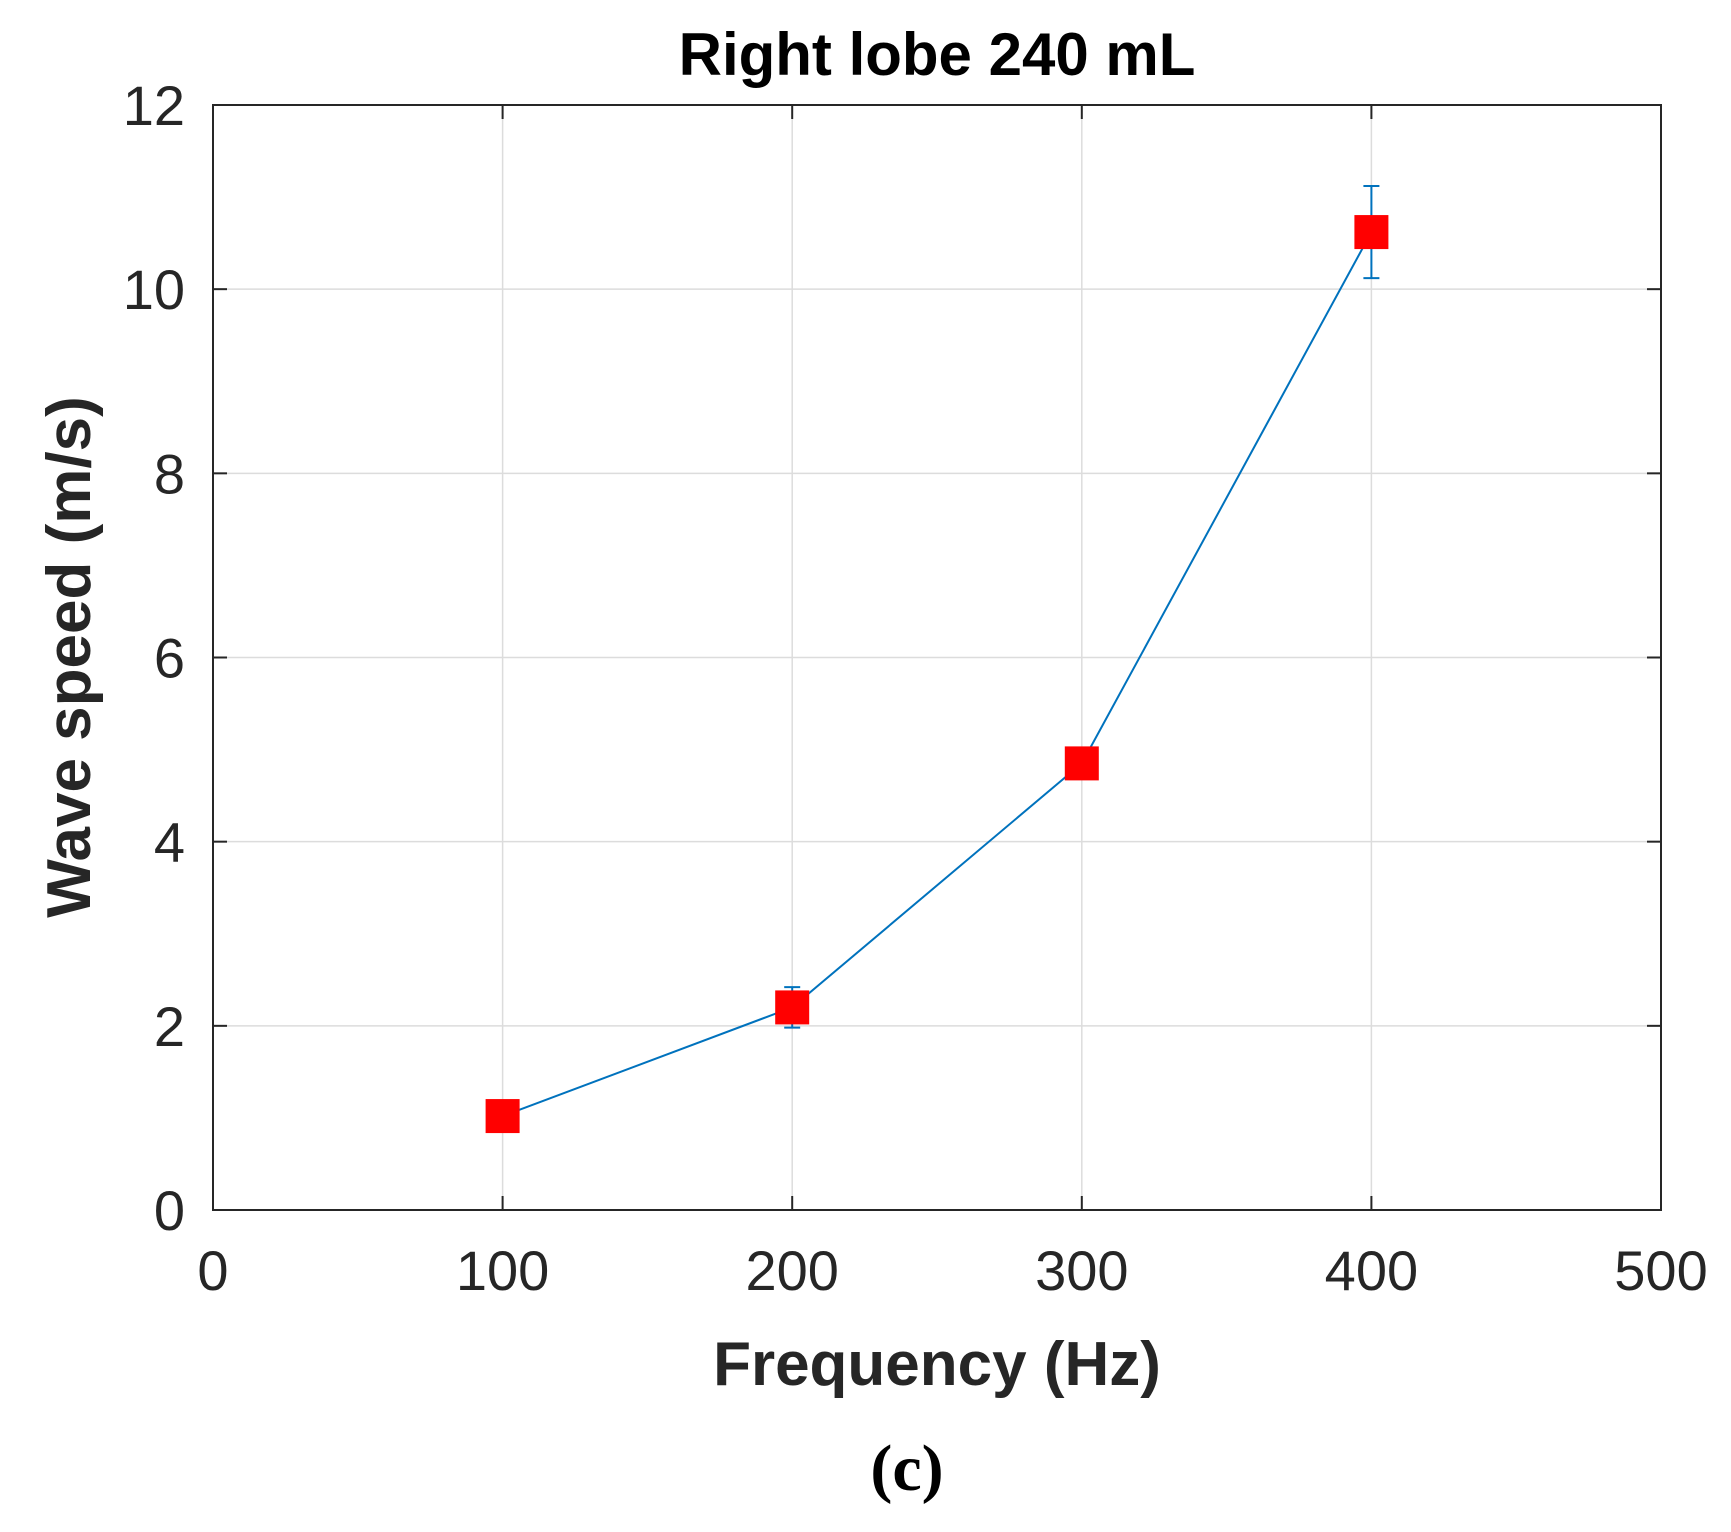 This screenshot has width=1731, height=1532. I want to click on figure-caption: (c), so click(906, 1468).